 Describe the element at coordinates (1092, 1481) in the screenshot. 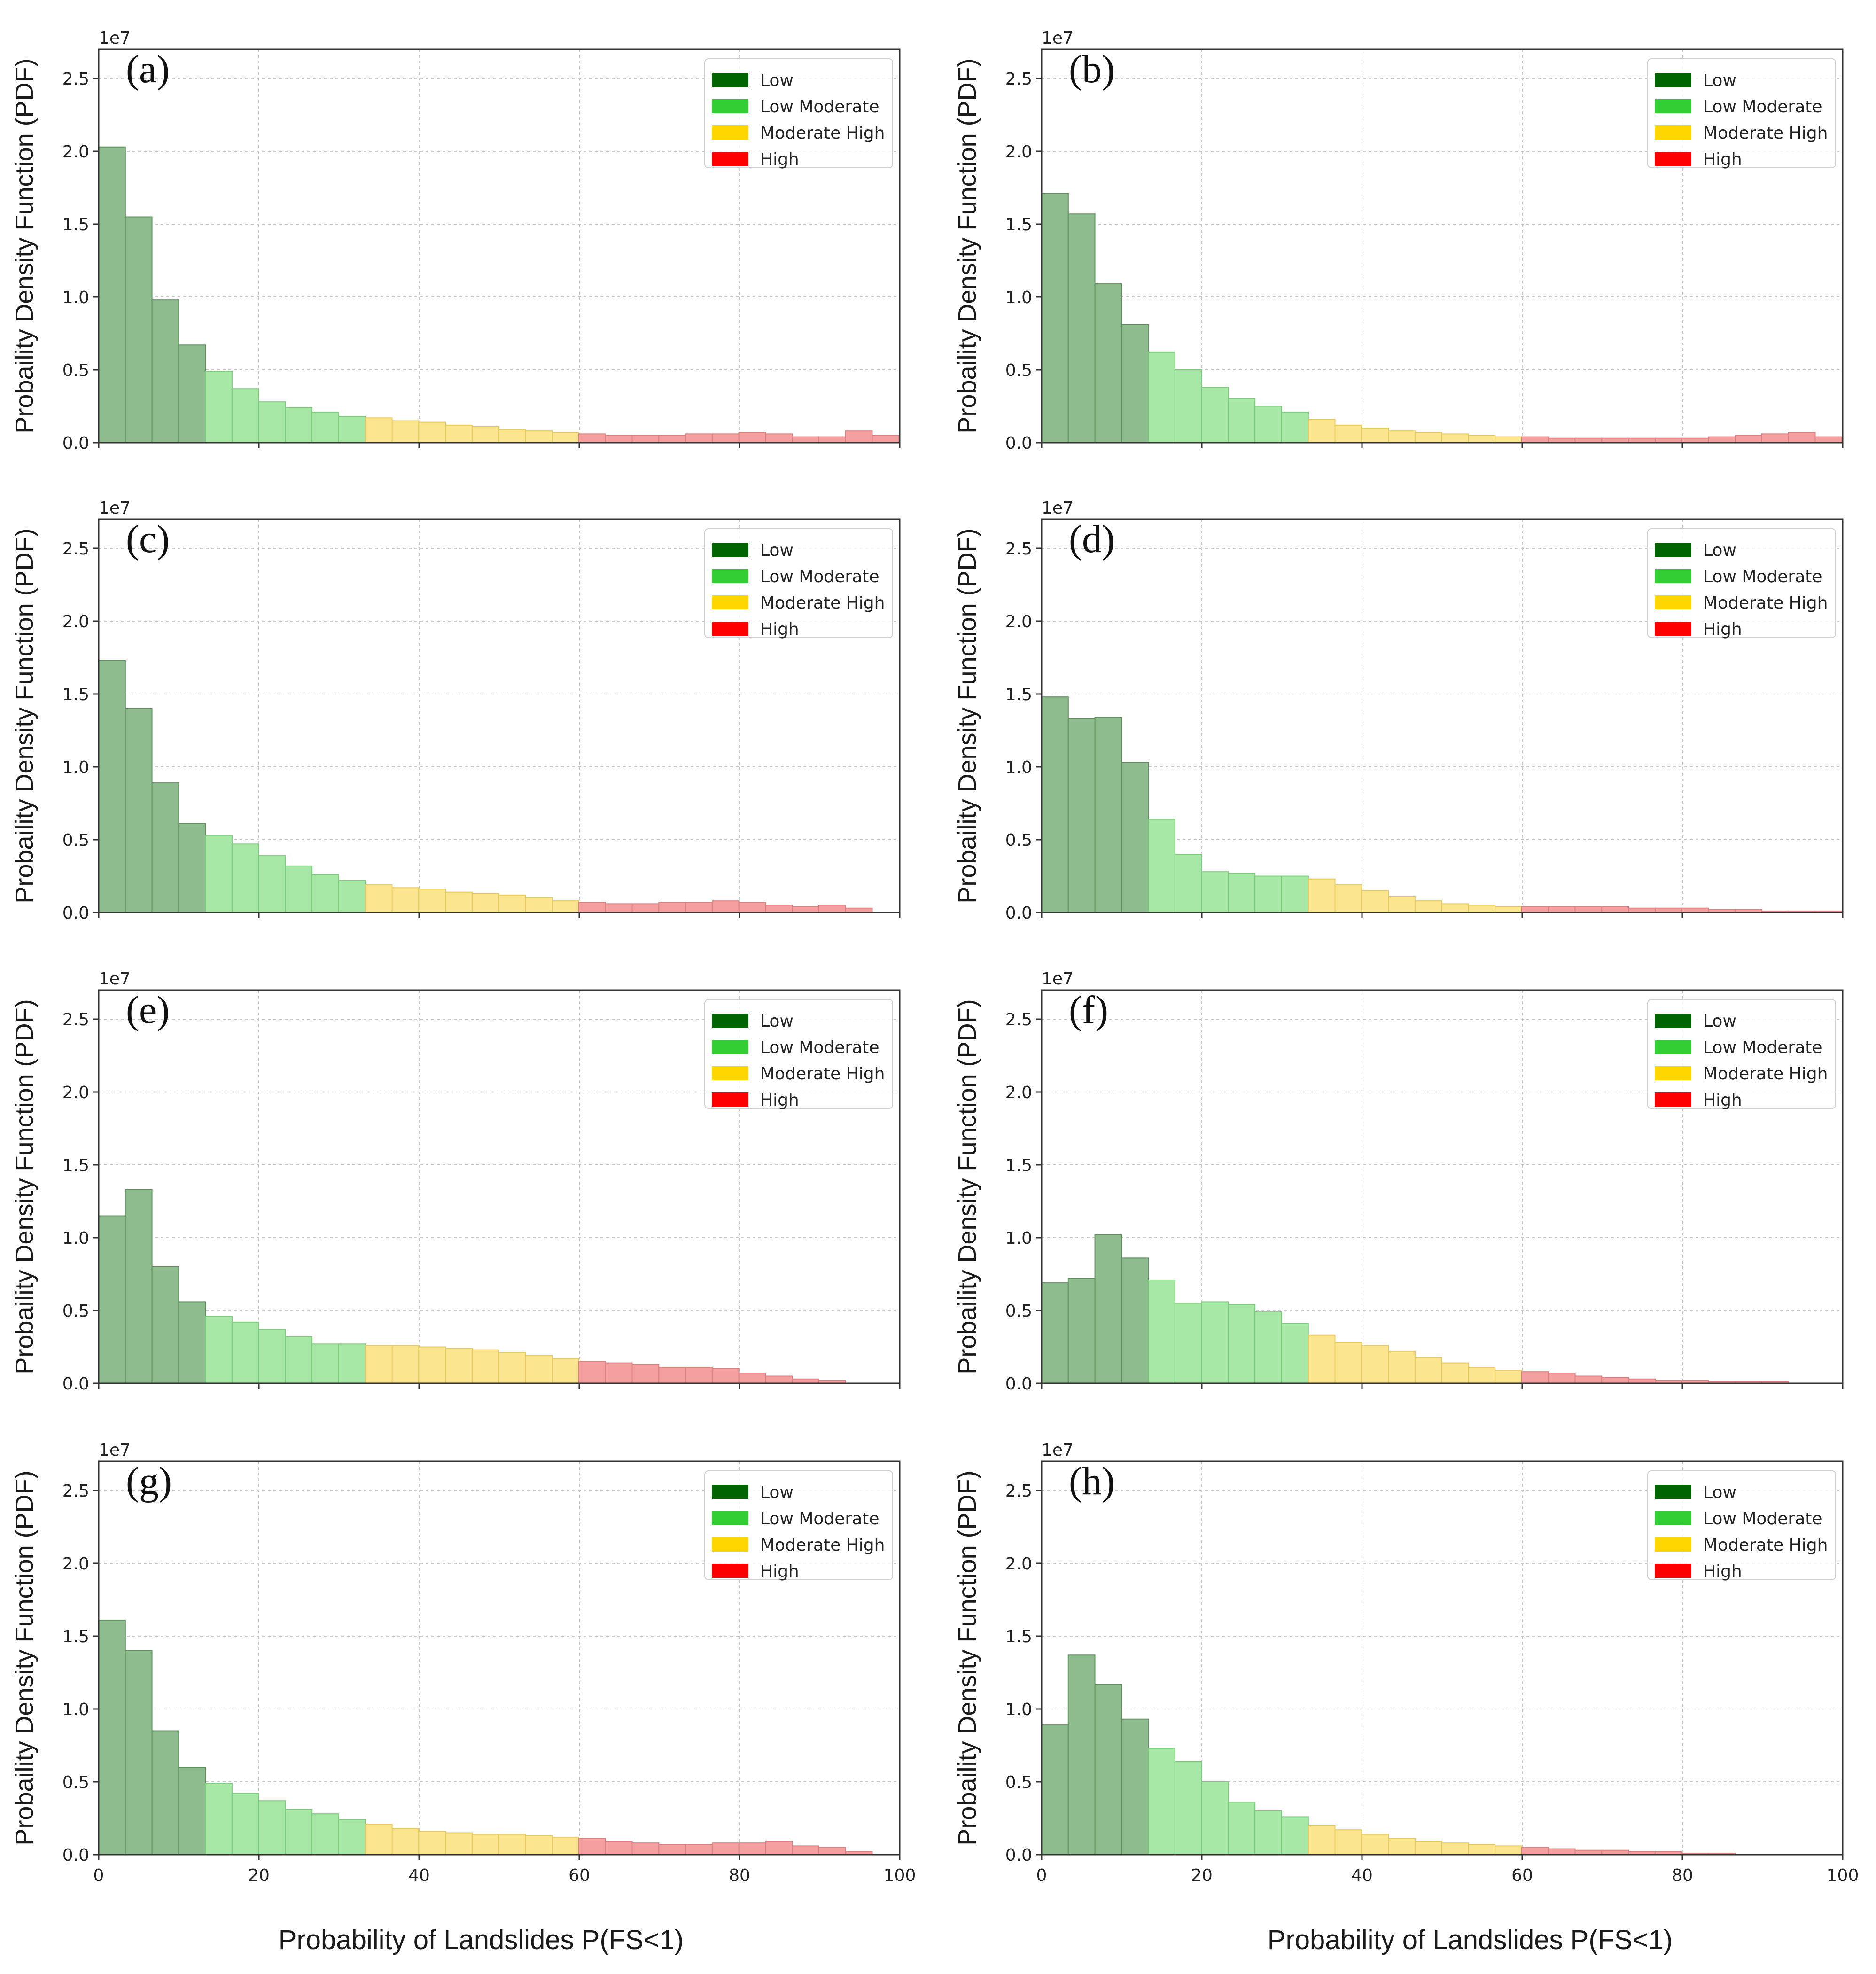

I see `panel-label: (h)` at that location.